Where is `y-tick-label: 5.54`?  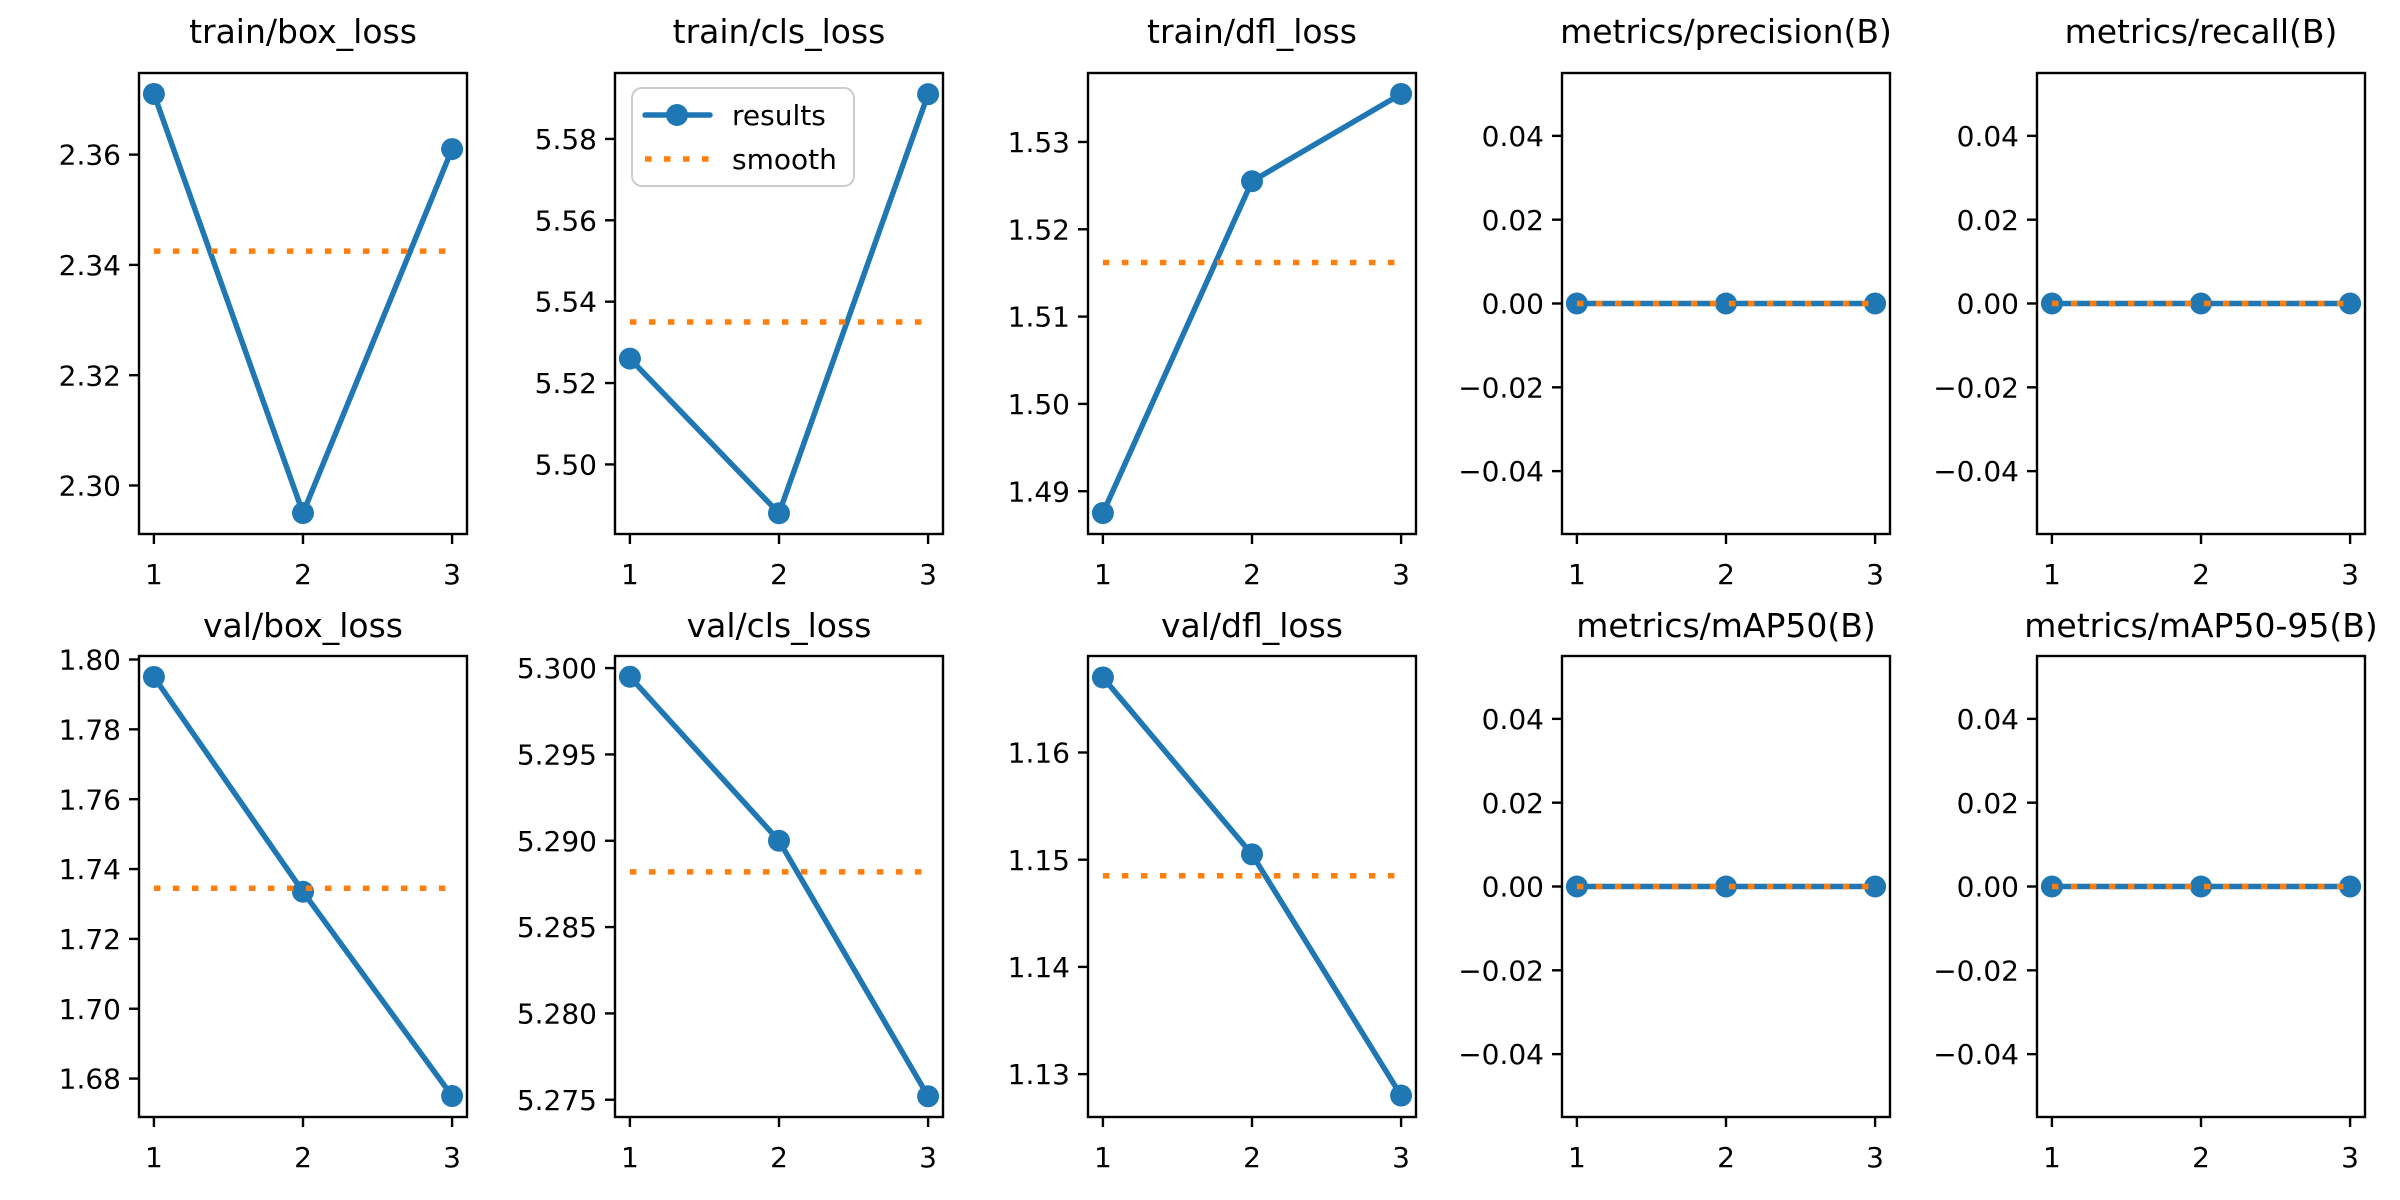 y-tick-label: 5.54 is located at coordinates (566, 302).